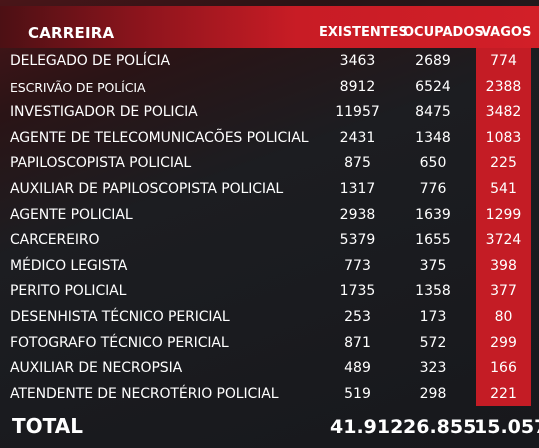  Describe the element at coordinates (357, 240) in the screenshot. I see `existentes-value: 5379` at that location.